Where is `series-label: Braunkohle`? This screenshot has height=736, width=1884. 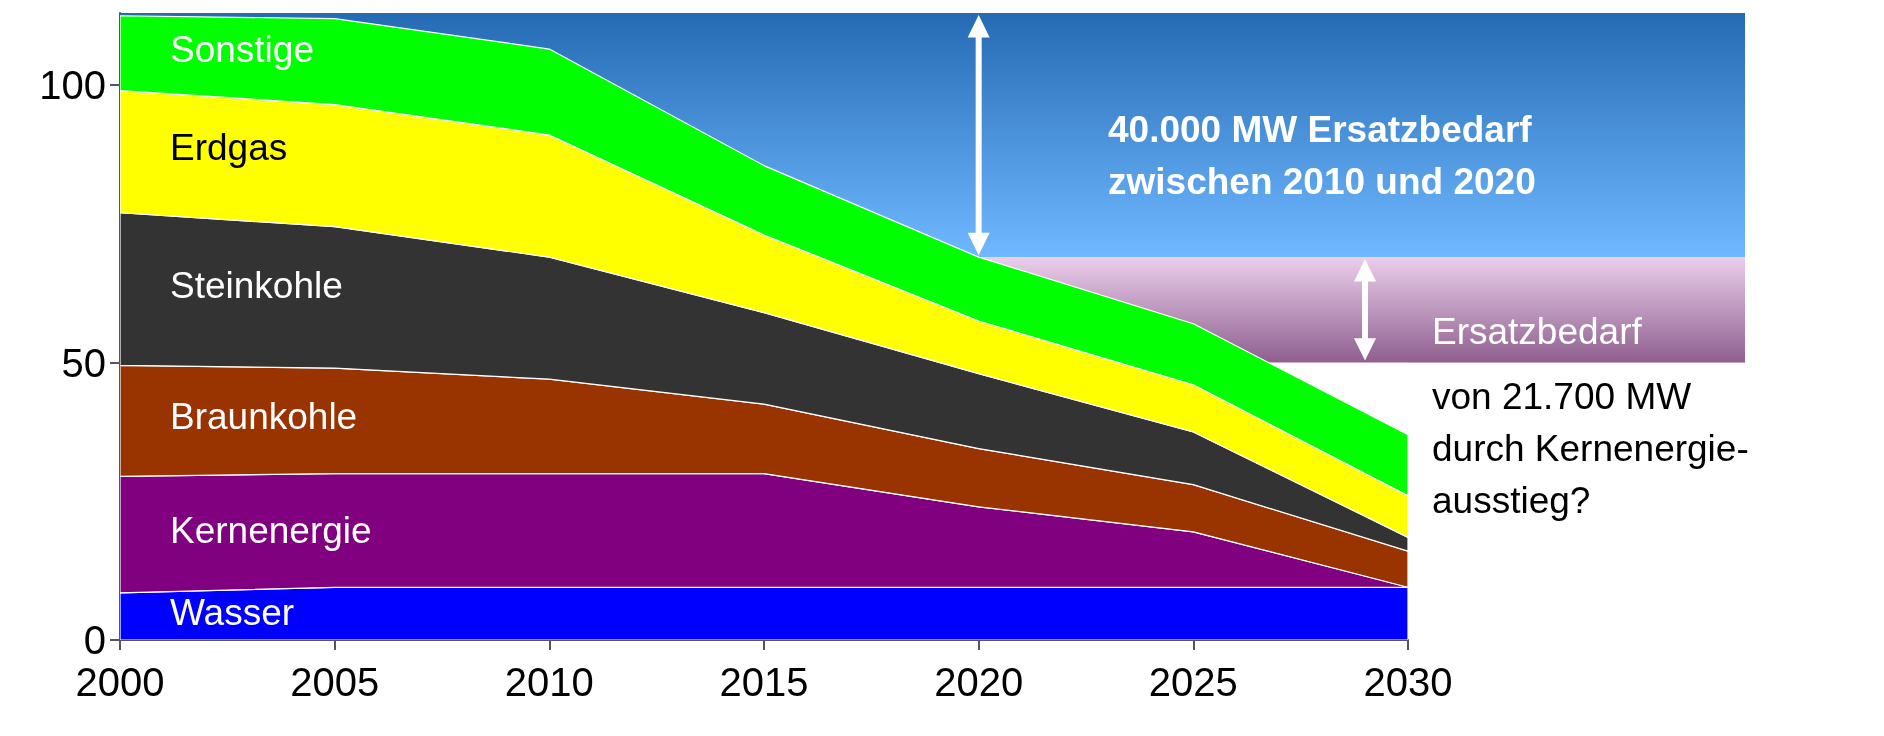
series-label: Braunkohle is located at coordinates (264, 417).